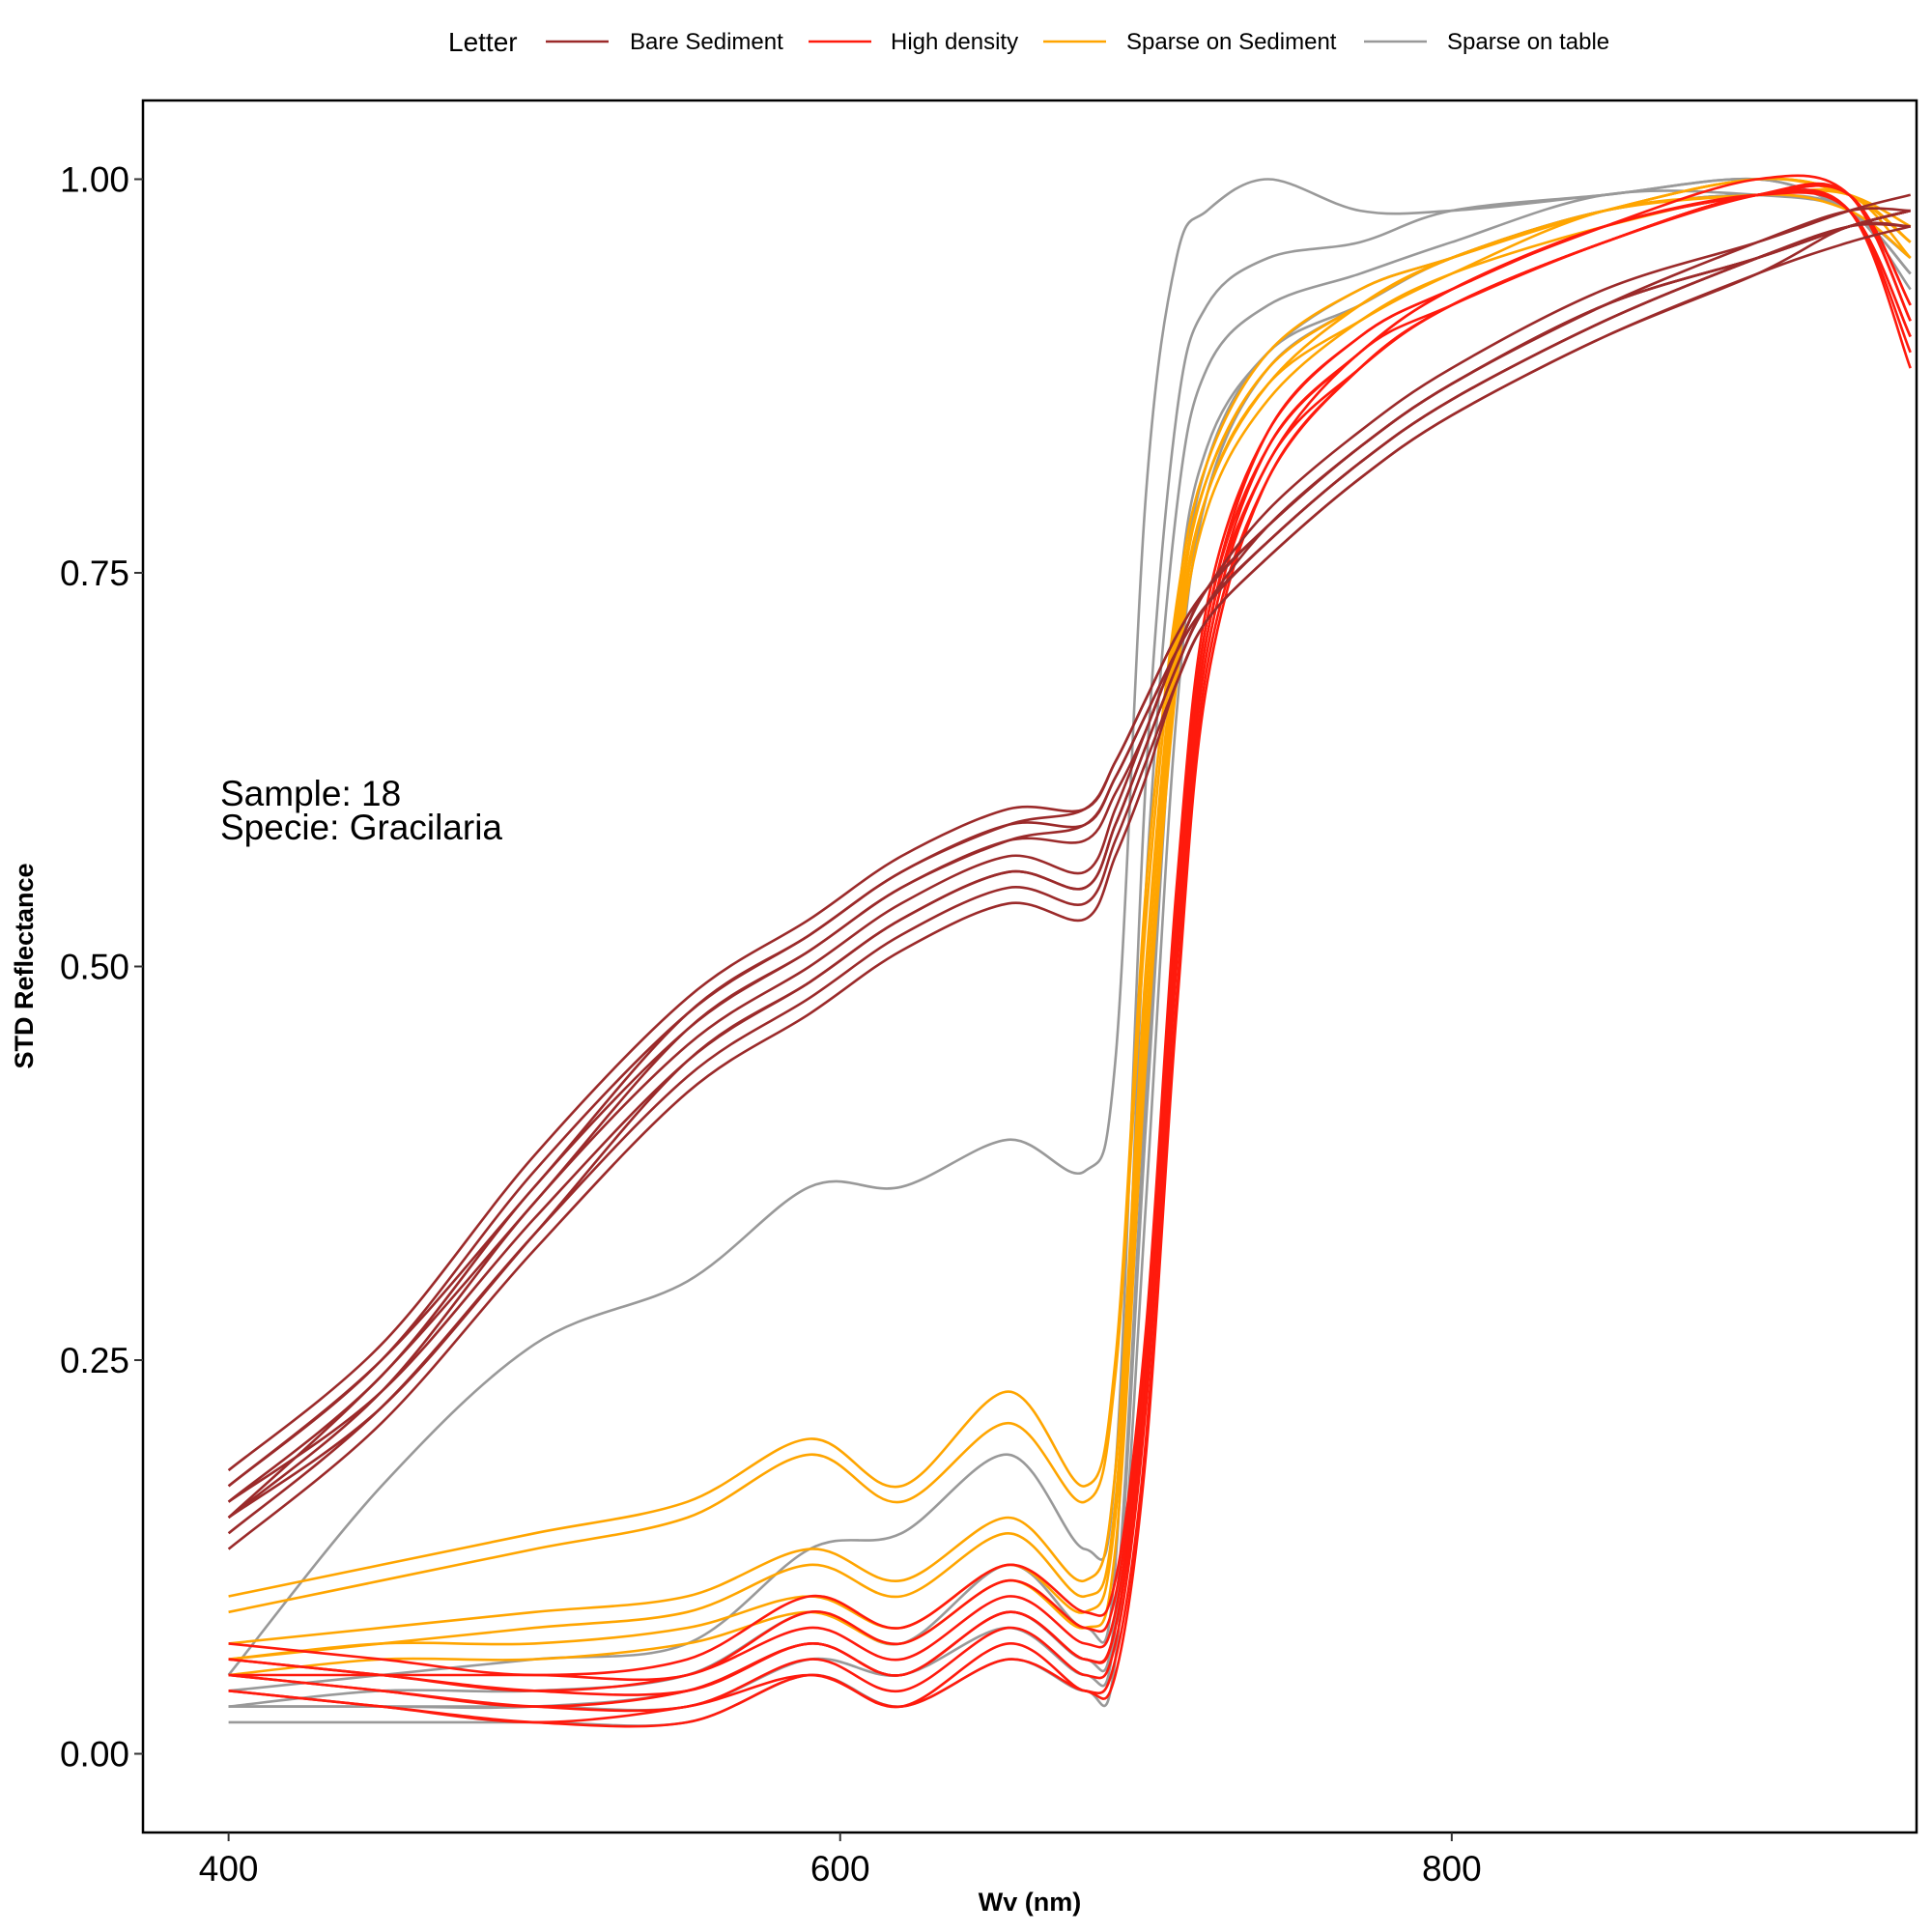  Describe the element at coordinates (94, 1360) in the screenshot. I see `y-tick-label: 0.25` at that location.